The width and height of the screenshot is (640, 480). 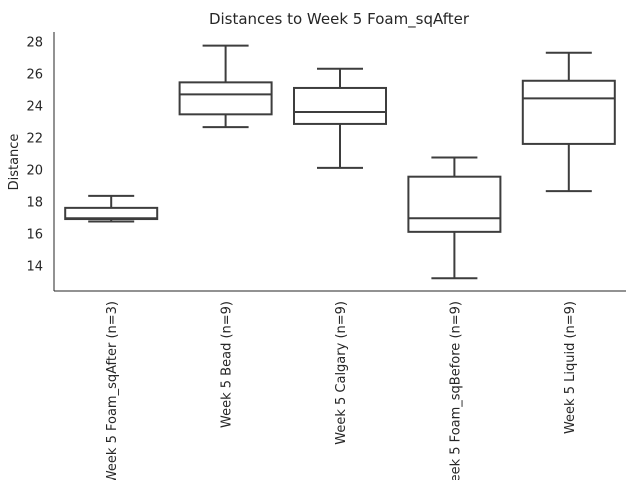 What do you see at coordinates (341, 373) in the screenshot?
I see `x-tick-label: Week 5 Calgary (n=9)` at bounding box center [341, 373].